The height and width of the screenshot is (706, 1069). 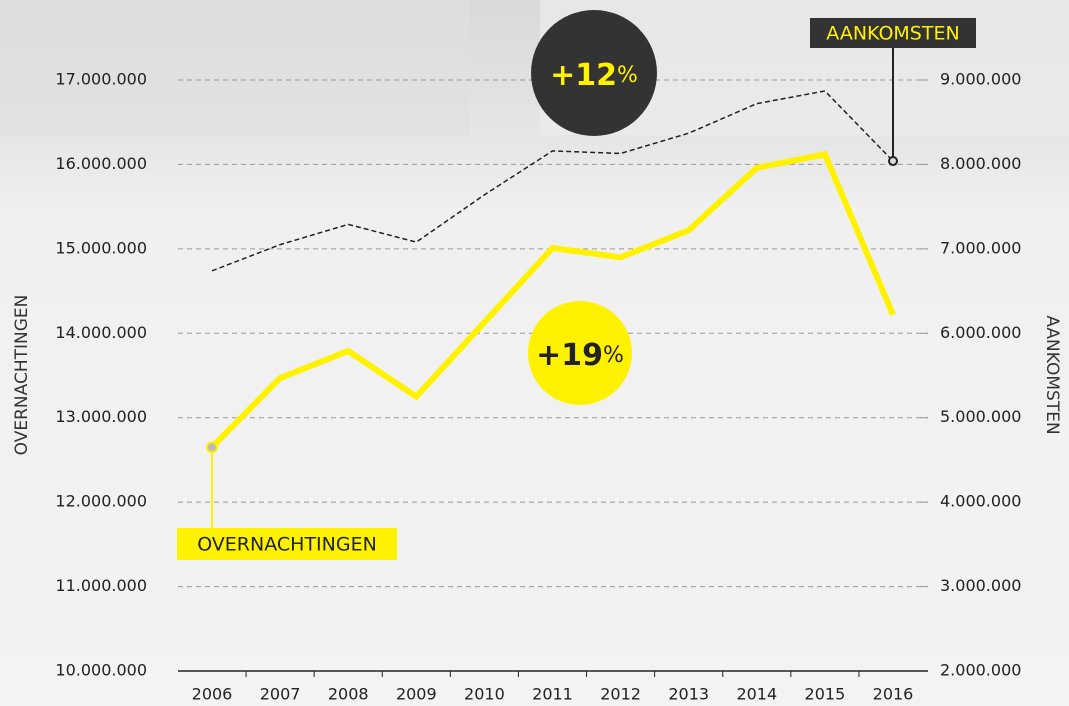 What do you see at coordinates (101, 79) in the screenshot?
I see `y-tick-label: 17.000.000` at bounding box center [101, 79].